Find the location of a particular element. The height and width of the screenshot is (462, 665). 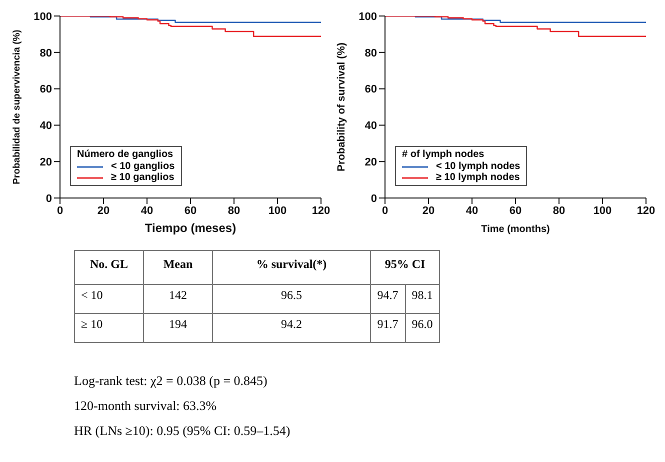

text: < 10 is located at coordinates (109, 299).